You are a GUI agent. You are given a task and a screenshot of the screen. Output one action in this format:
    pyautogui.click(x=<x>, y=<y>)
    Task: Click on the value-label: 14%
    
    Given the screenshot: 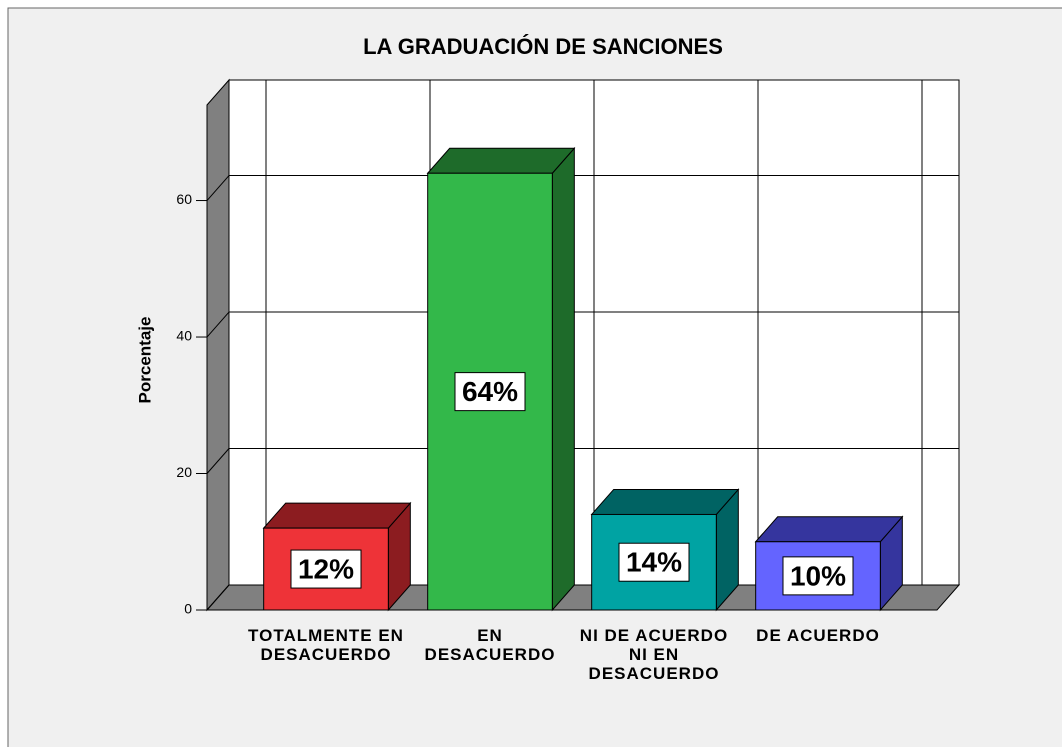 What is the action you would take?
    pyautogui.click(x=654, y=562)
    